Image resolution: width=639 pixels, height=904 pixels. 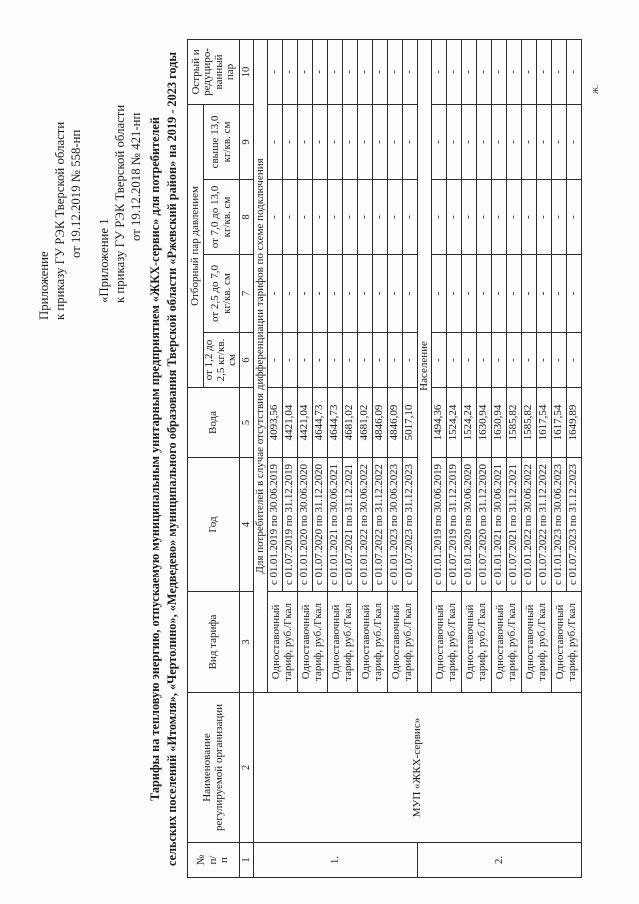 I want to click on col-header-water: Вода, so click(x=213, y=422).